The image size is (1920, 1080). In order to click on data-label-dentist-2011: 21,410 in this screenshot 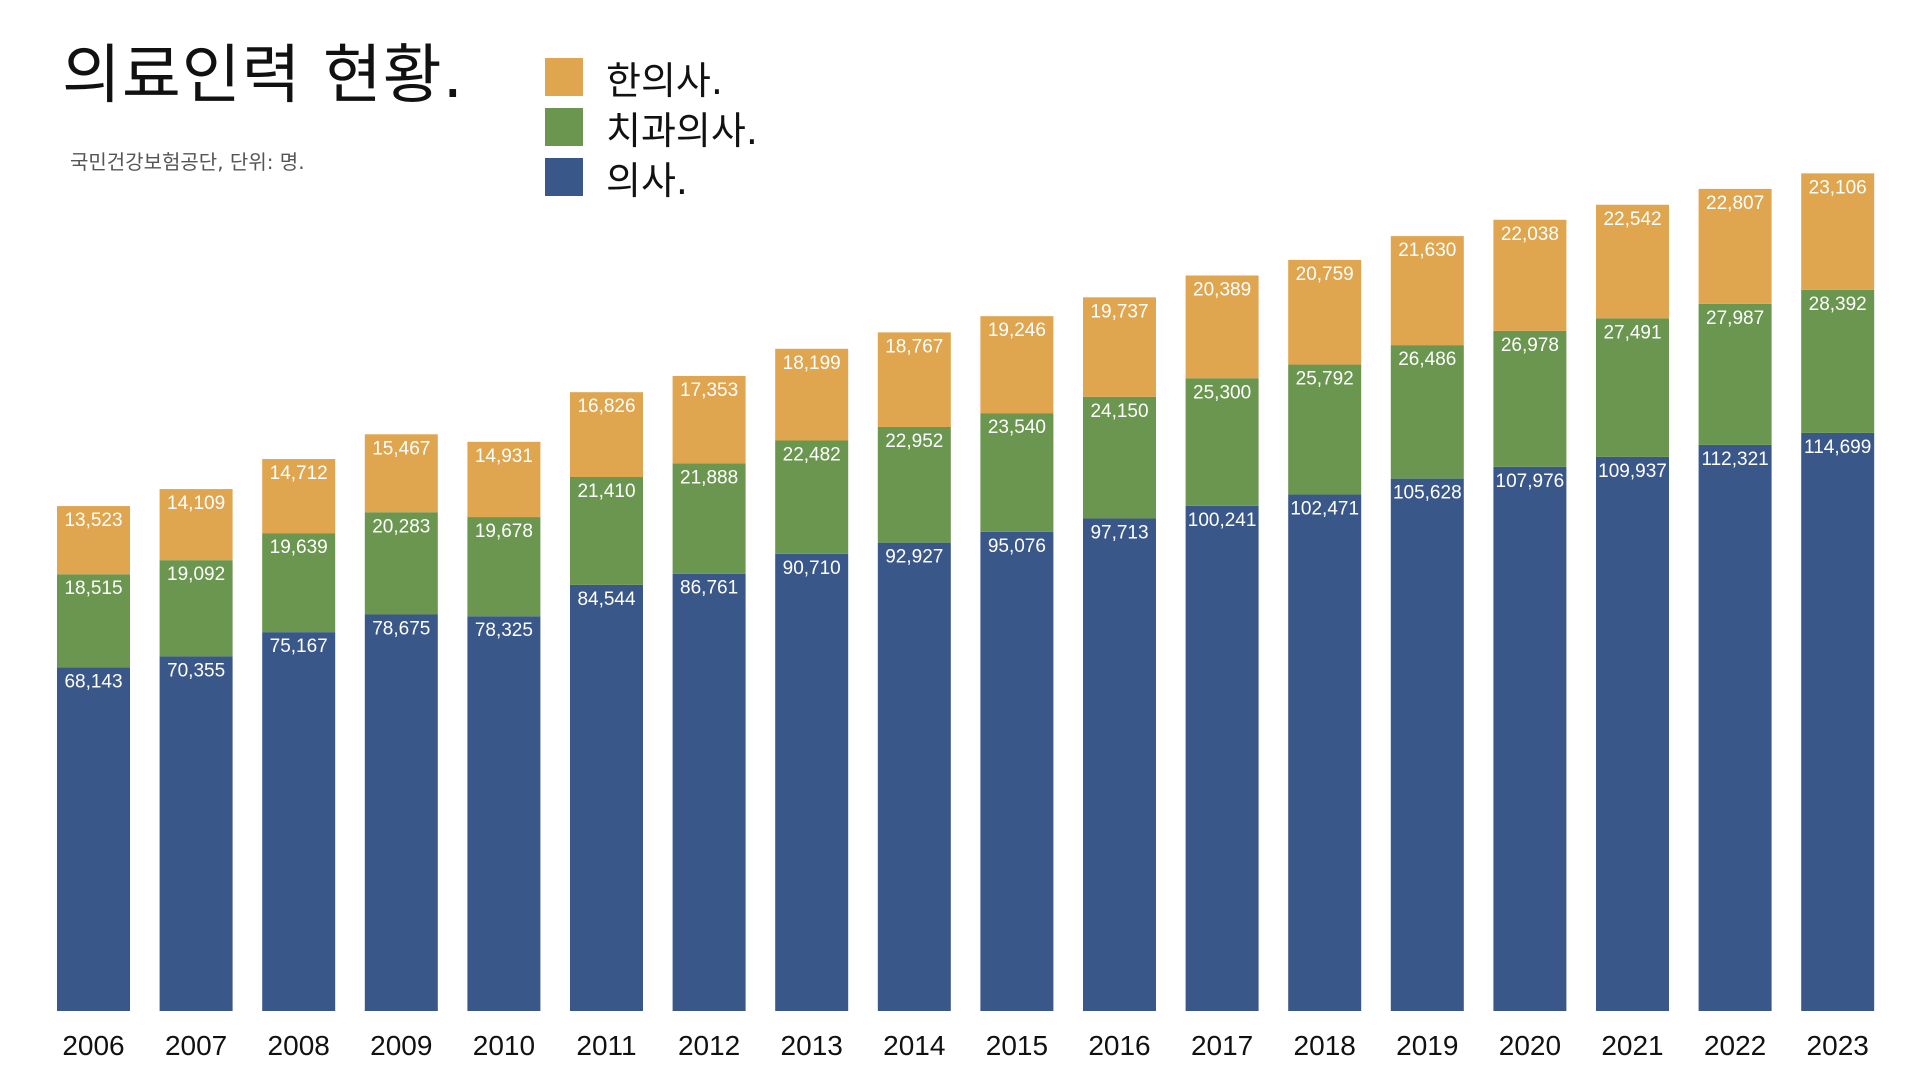, I will do `click(606, 491)`.